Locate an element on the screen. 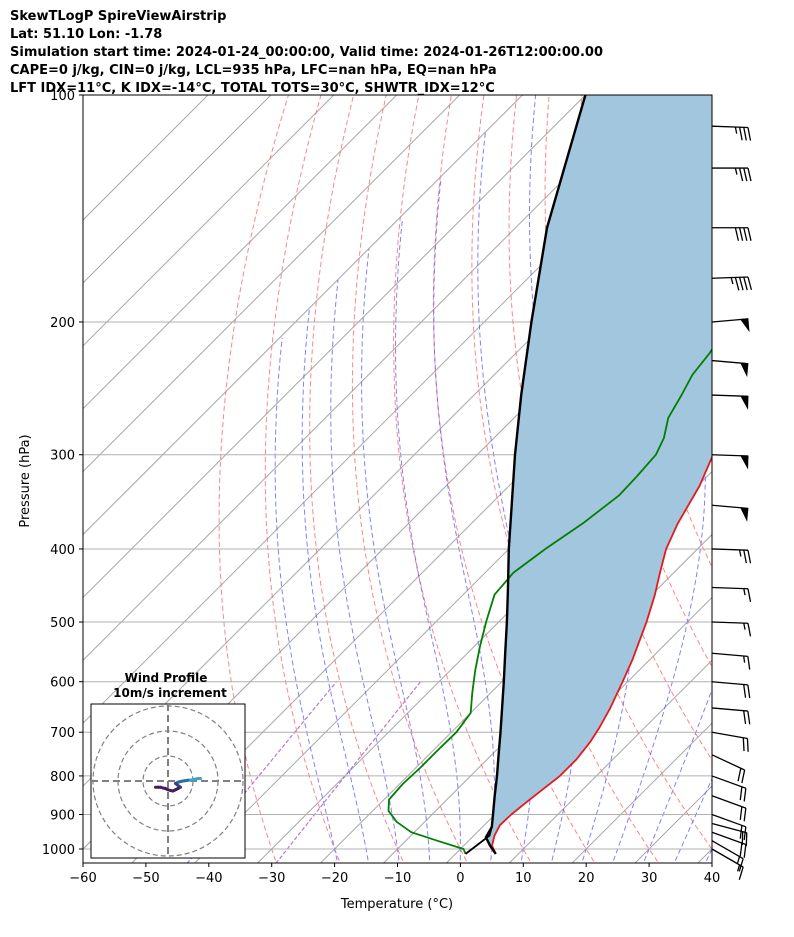 Image resolution: width=794 pixels, height=937 pixels. wind-barbs is located at coordinates (732, 502).